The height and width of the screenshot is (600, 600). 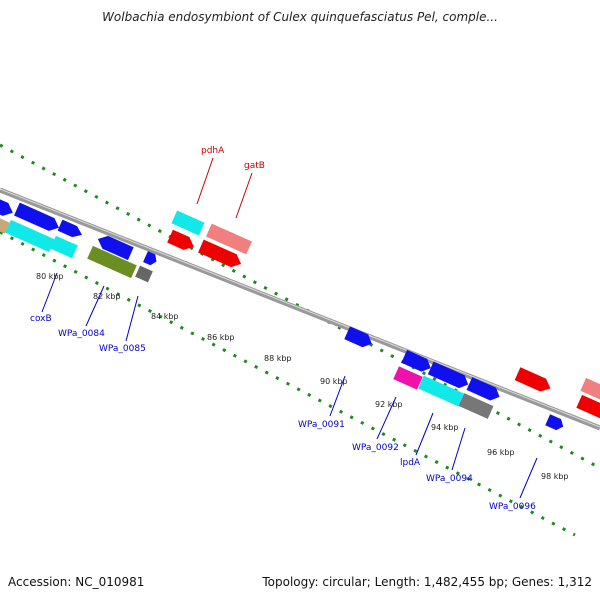 What do you see at coordinates (41, 319) in the screenshot?
I see `gene-label-coxB: coxB` at bounding box center [41, 319].